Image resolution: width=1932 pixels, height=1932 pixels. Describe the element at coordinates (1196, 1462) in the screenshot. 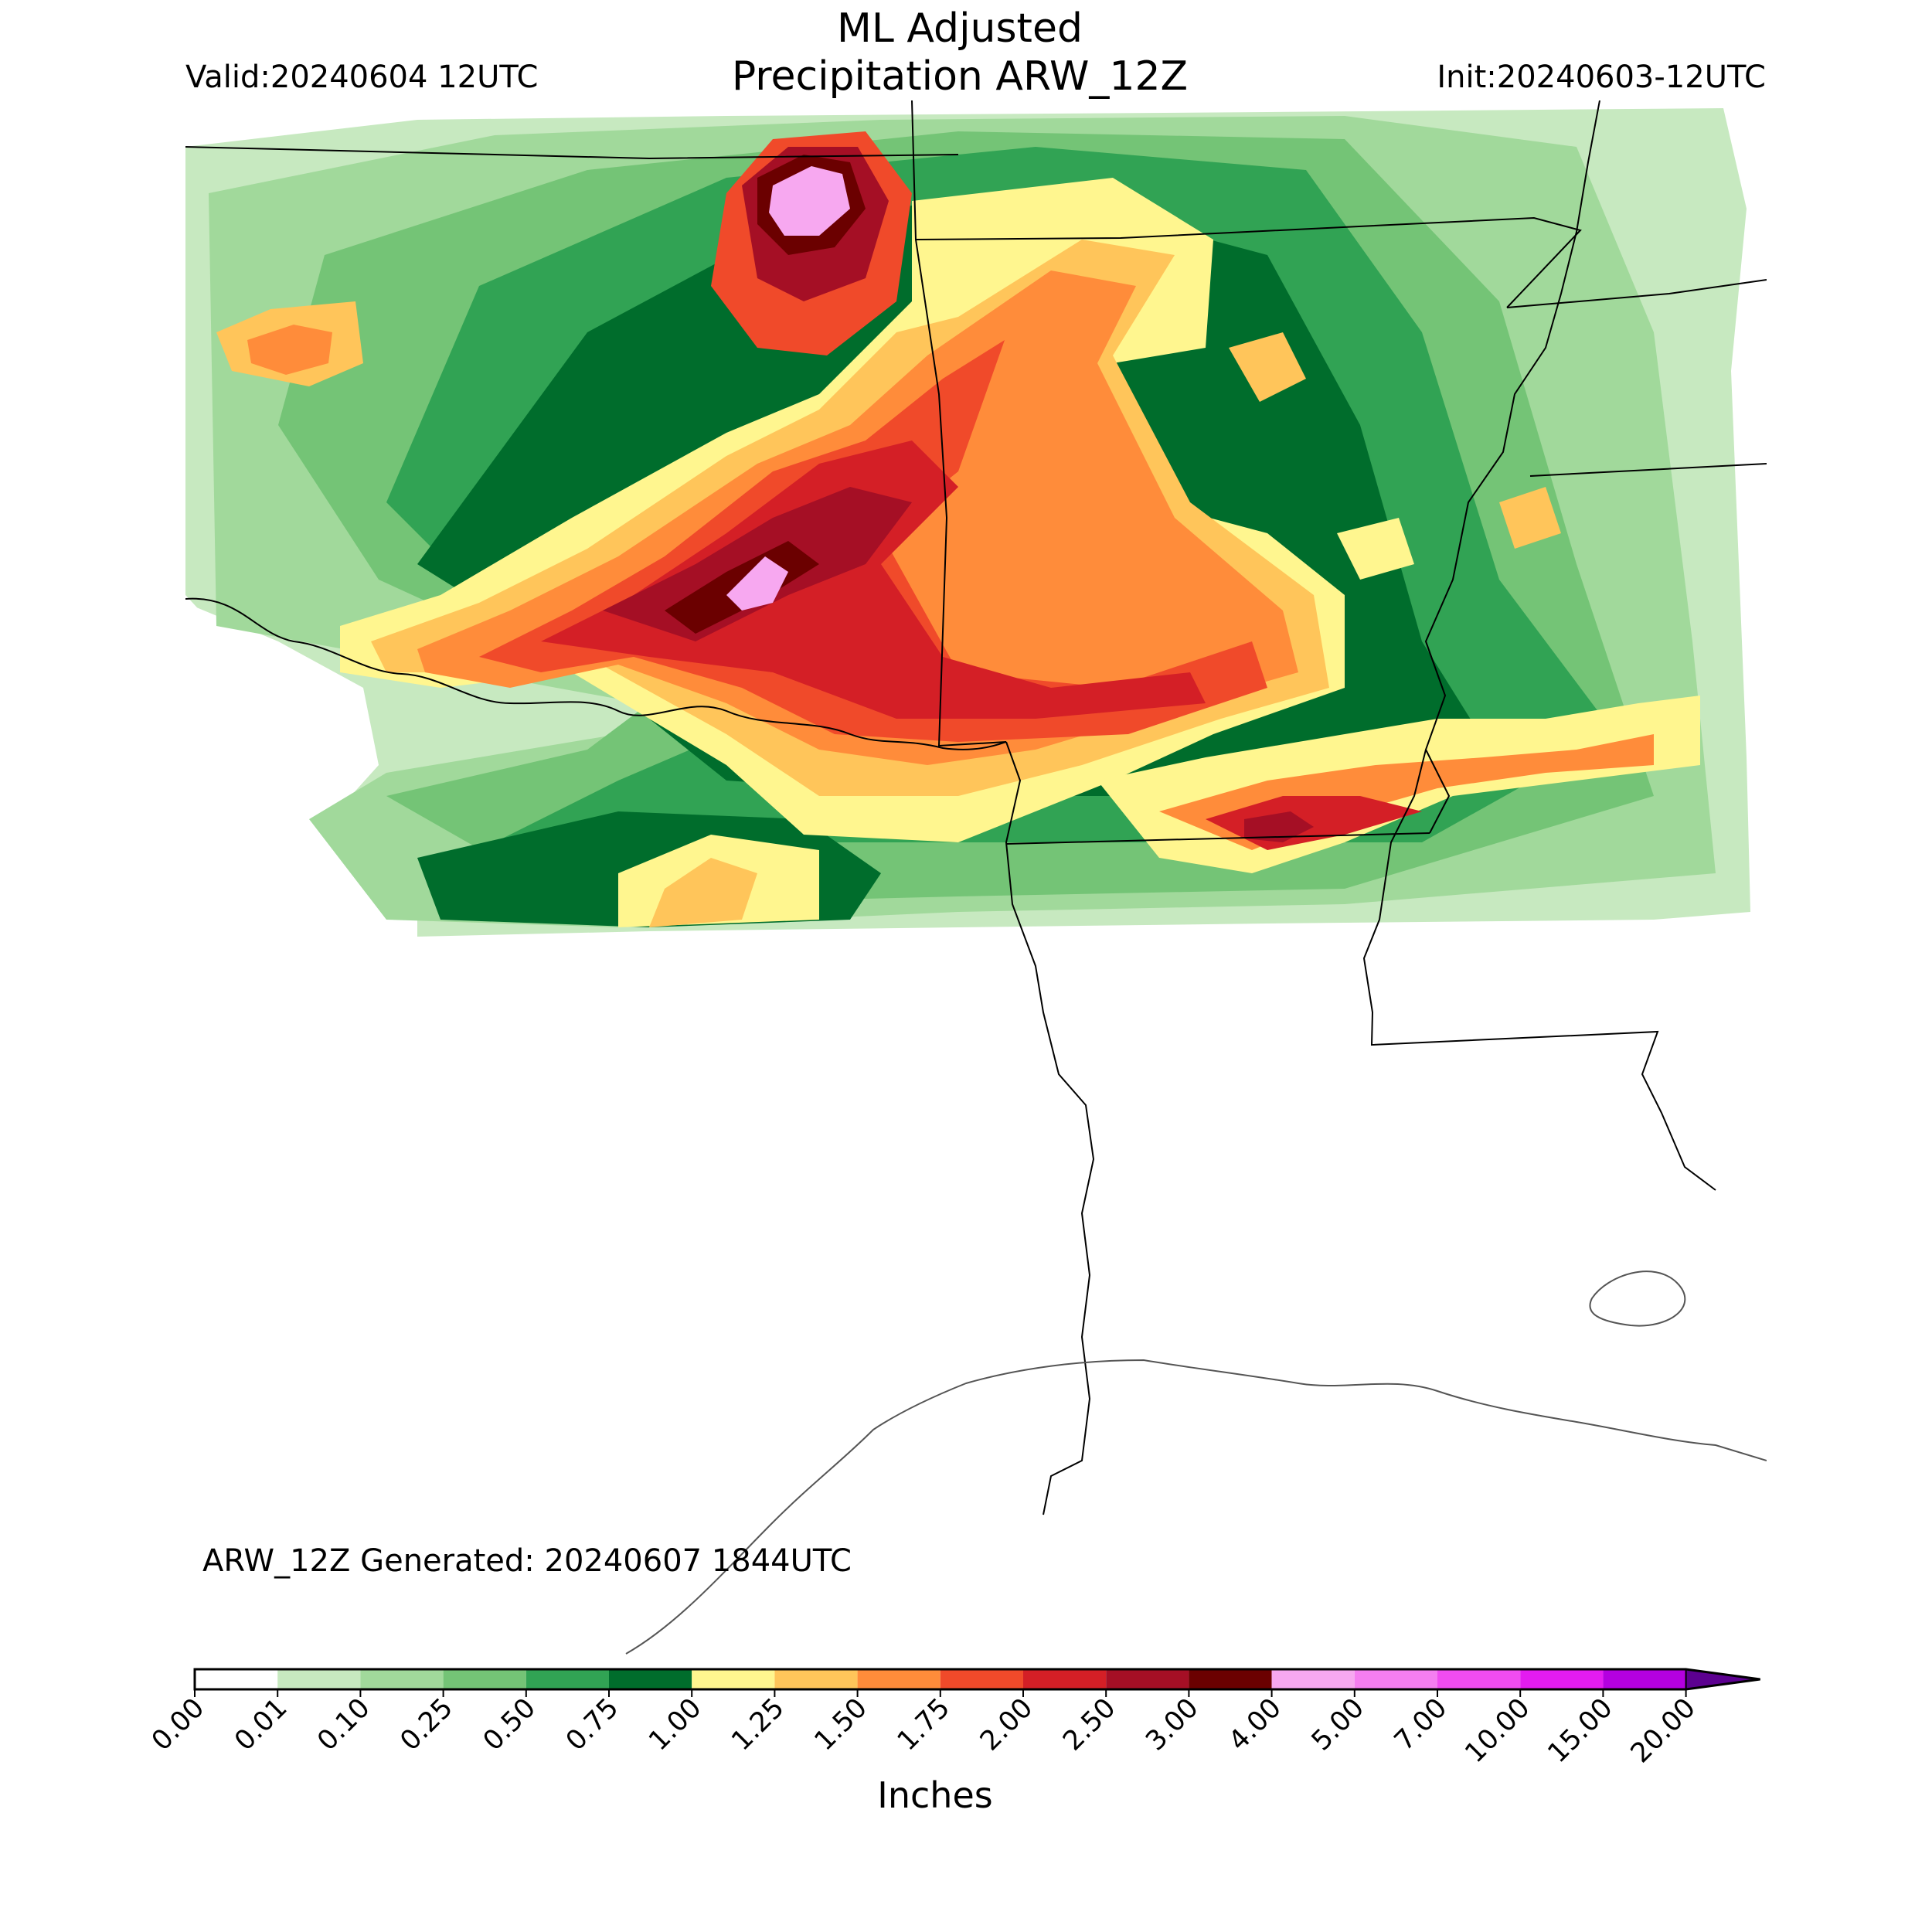

I see `coastline` at that location.